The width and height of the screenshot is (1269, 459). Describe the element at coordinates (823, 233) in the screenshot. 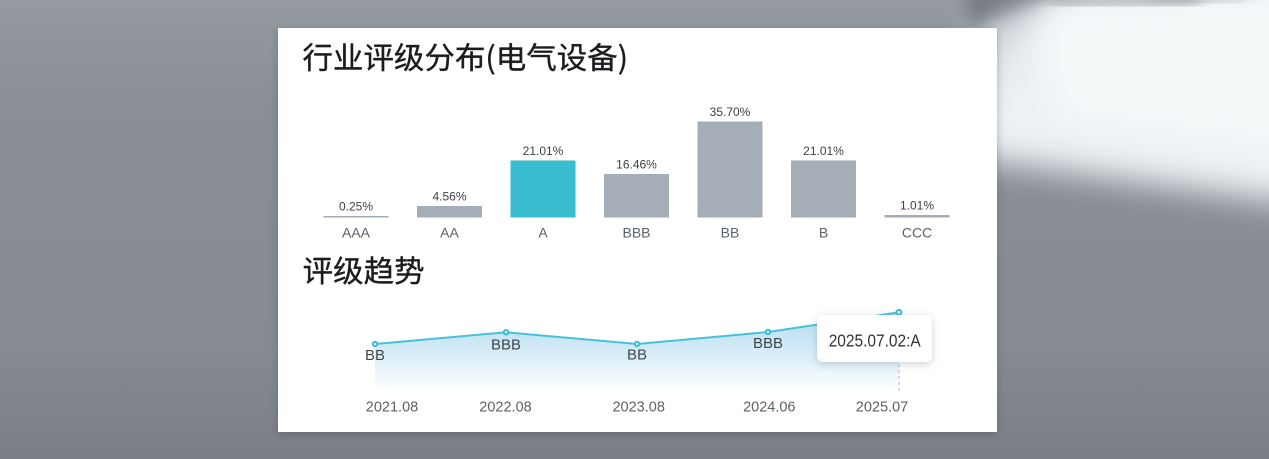

I see `svg-text: B` at that location.